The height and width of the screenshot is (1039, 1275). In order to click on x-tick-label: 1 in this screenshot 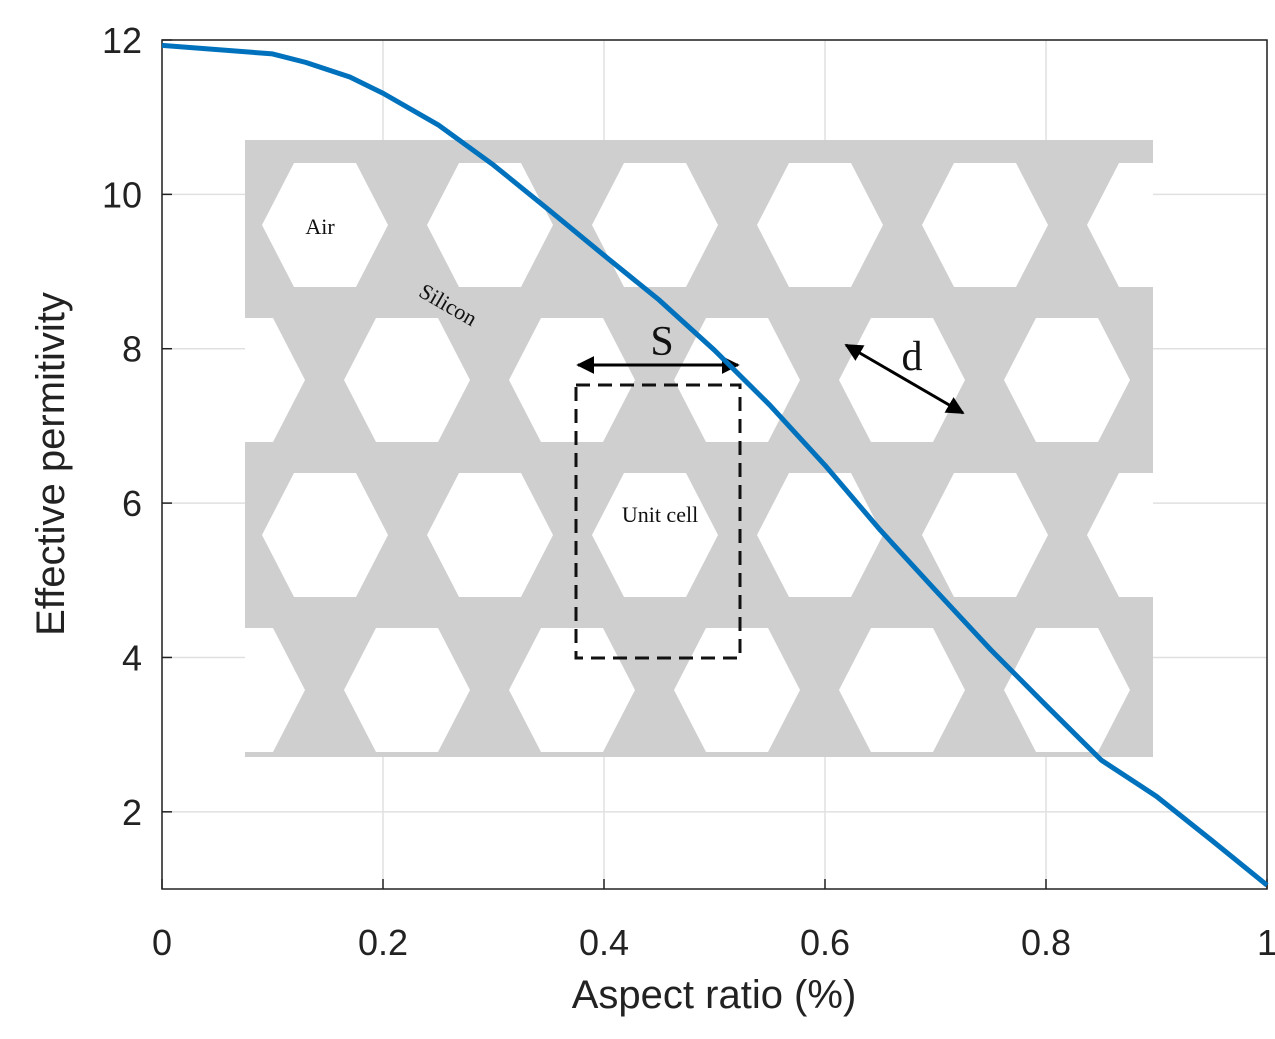, I will do `click(1266, 942)`.